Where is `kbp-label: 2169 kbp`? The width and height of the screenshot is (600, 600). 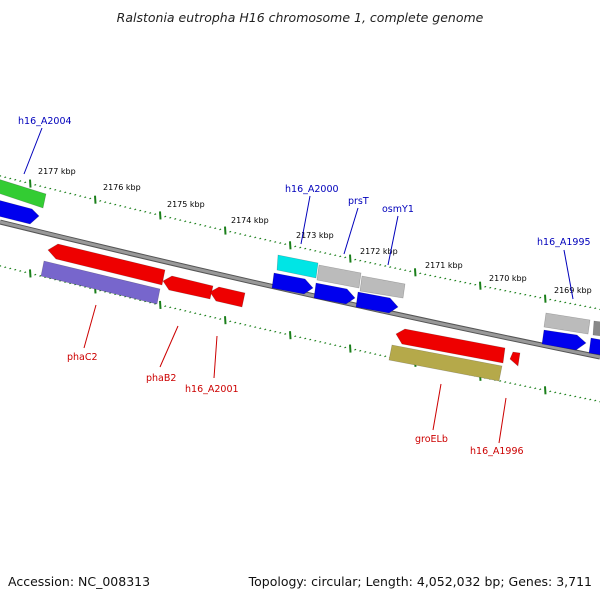 kbp-label: 2169 kbp is located at coordinates (573, 290).